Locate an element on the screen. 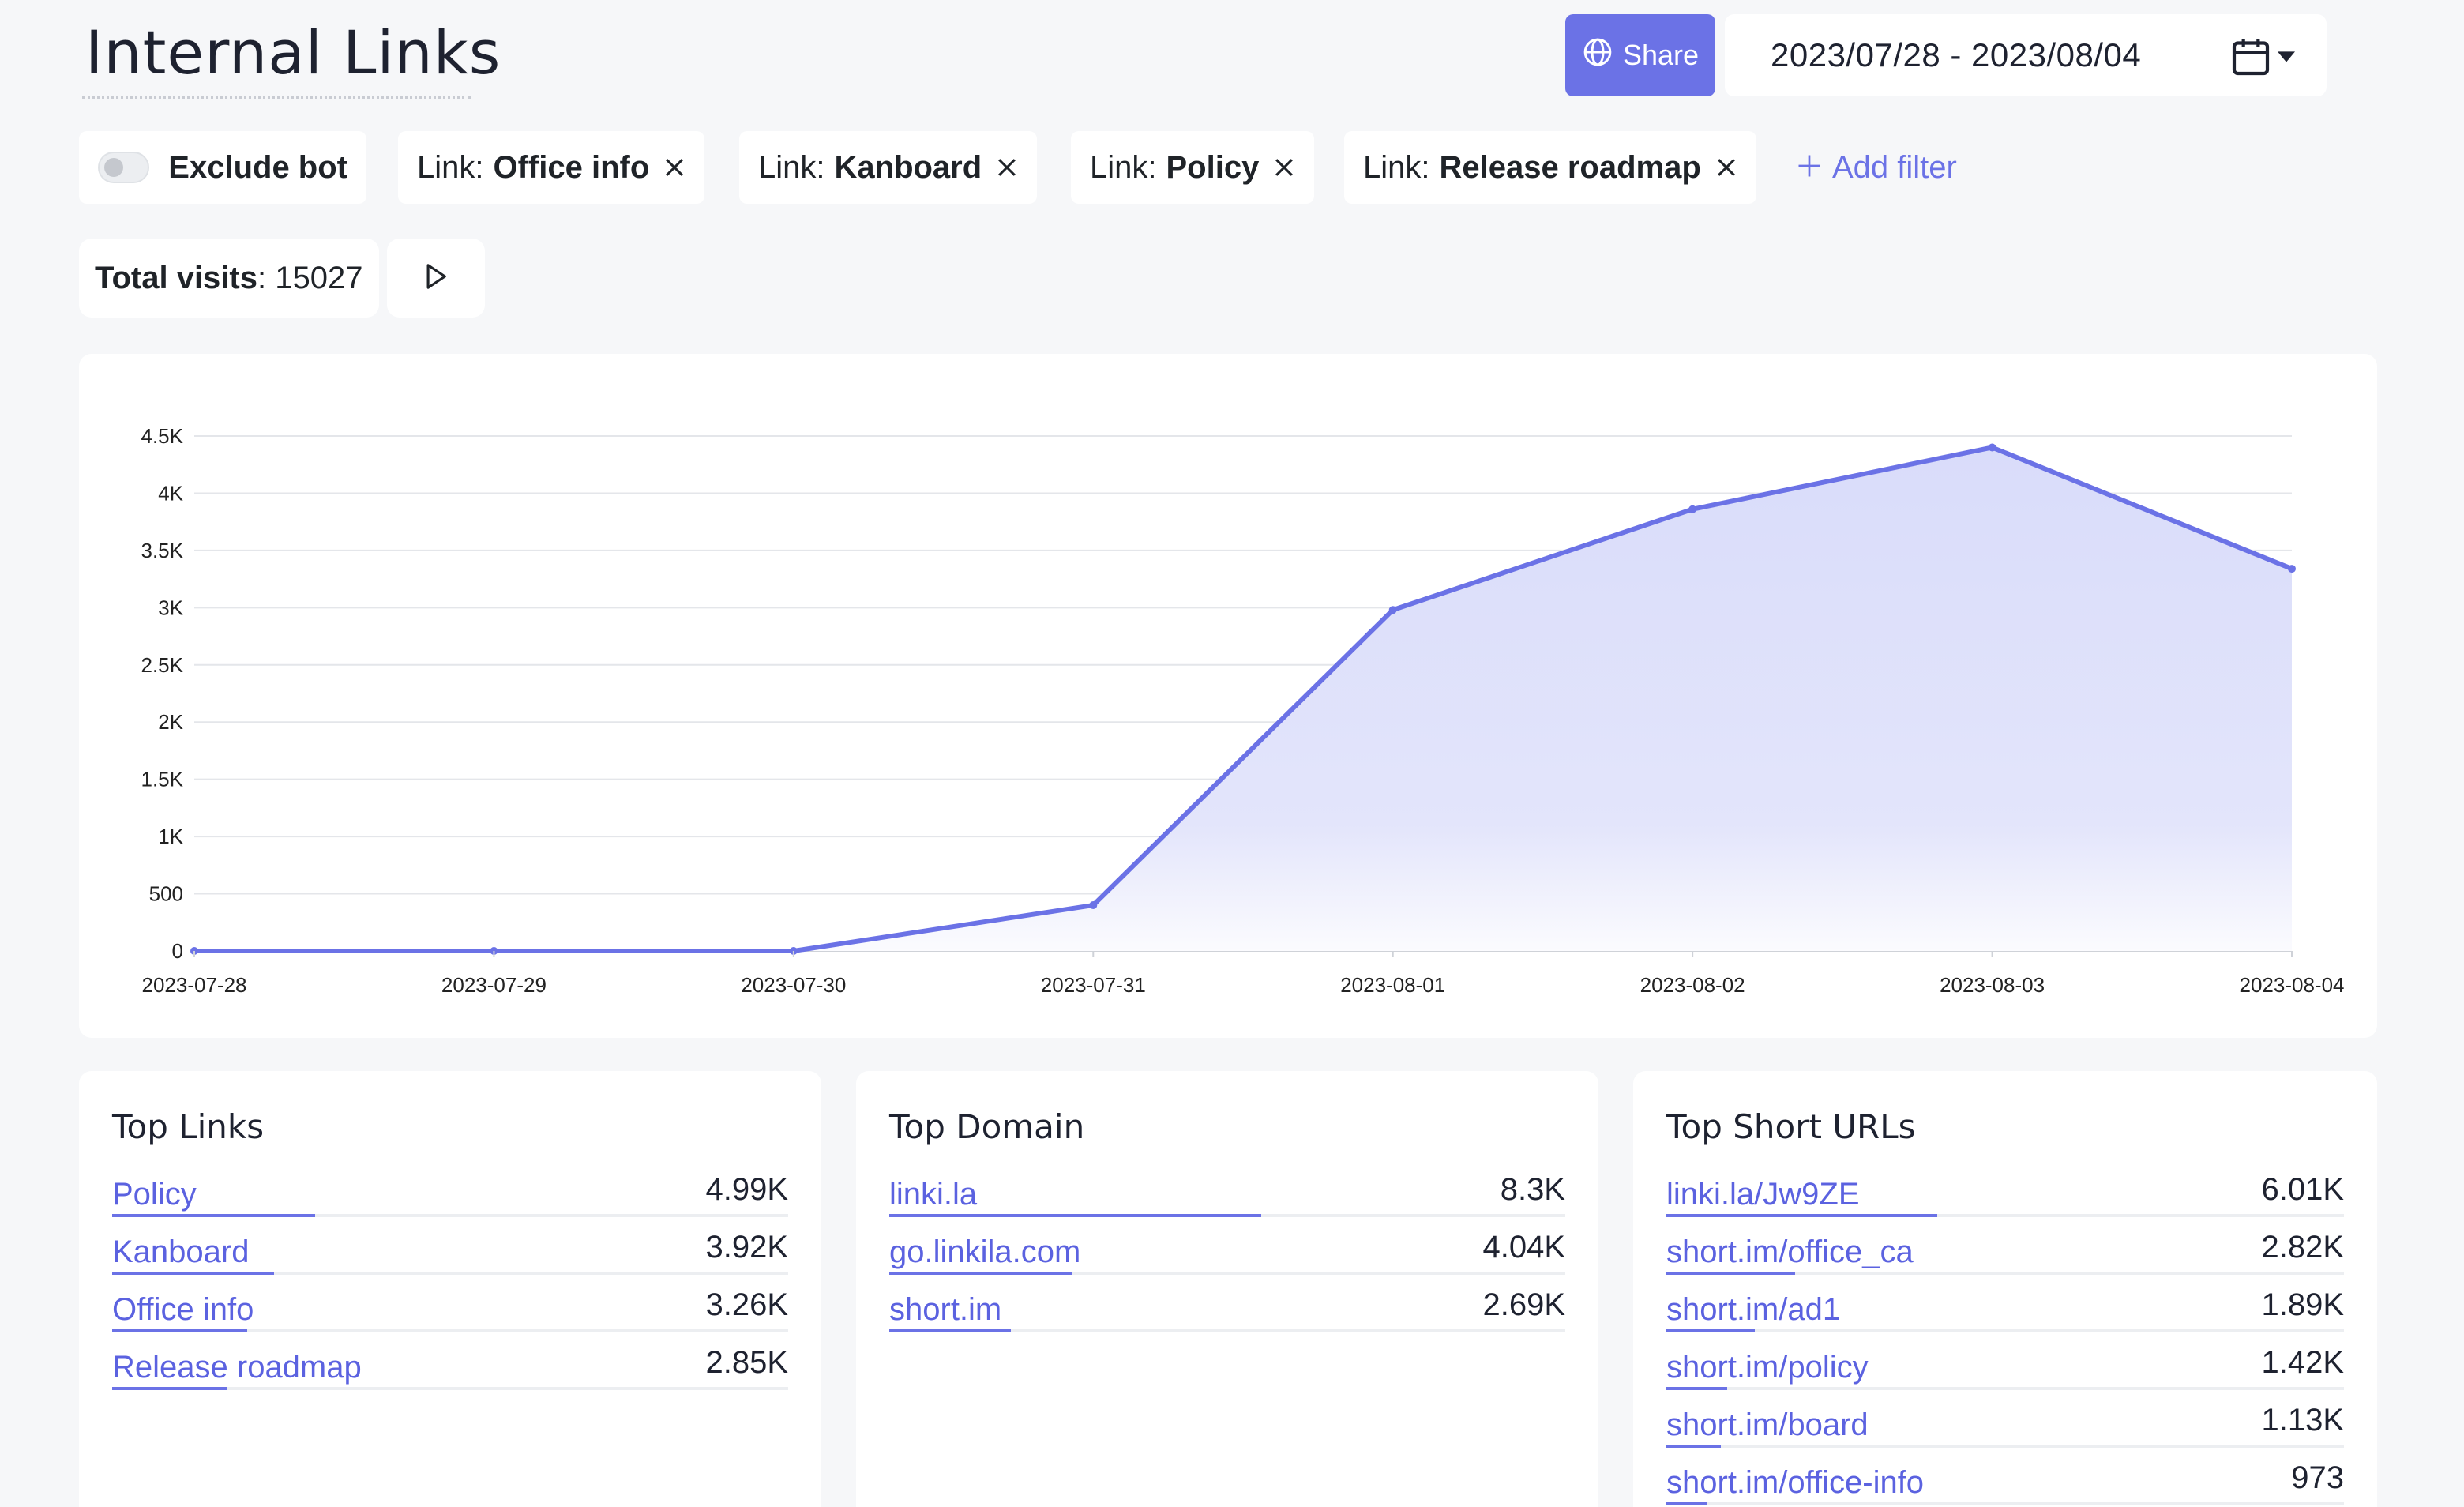 This screenshot has width=2464, height=1507. x-tick-label: 2023-07-29 is located at coordinates (494, 985).